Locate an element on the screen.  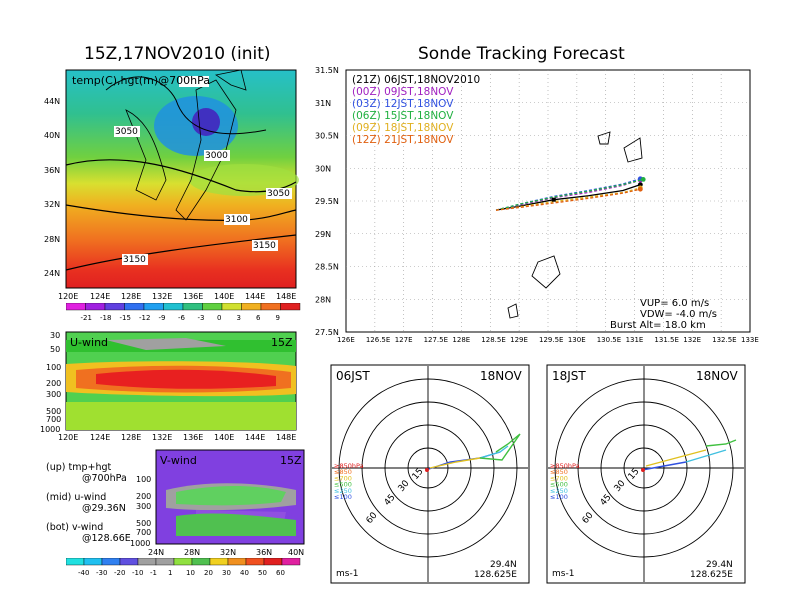
legend-entry: (12Z) 21JST,18NOV is located at coordinates (403, 140).